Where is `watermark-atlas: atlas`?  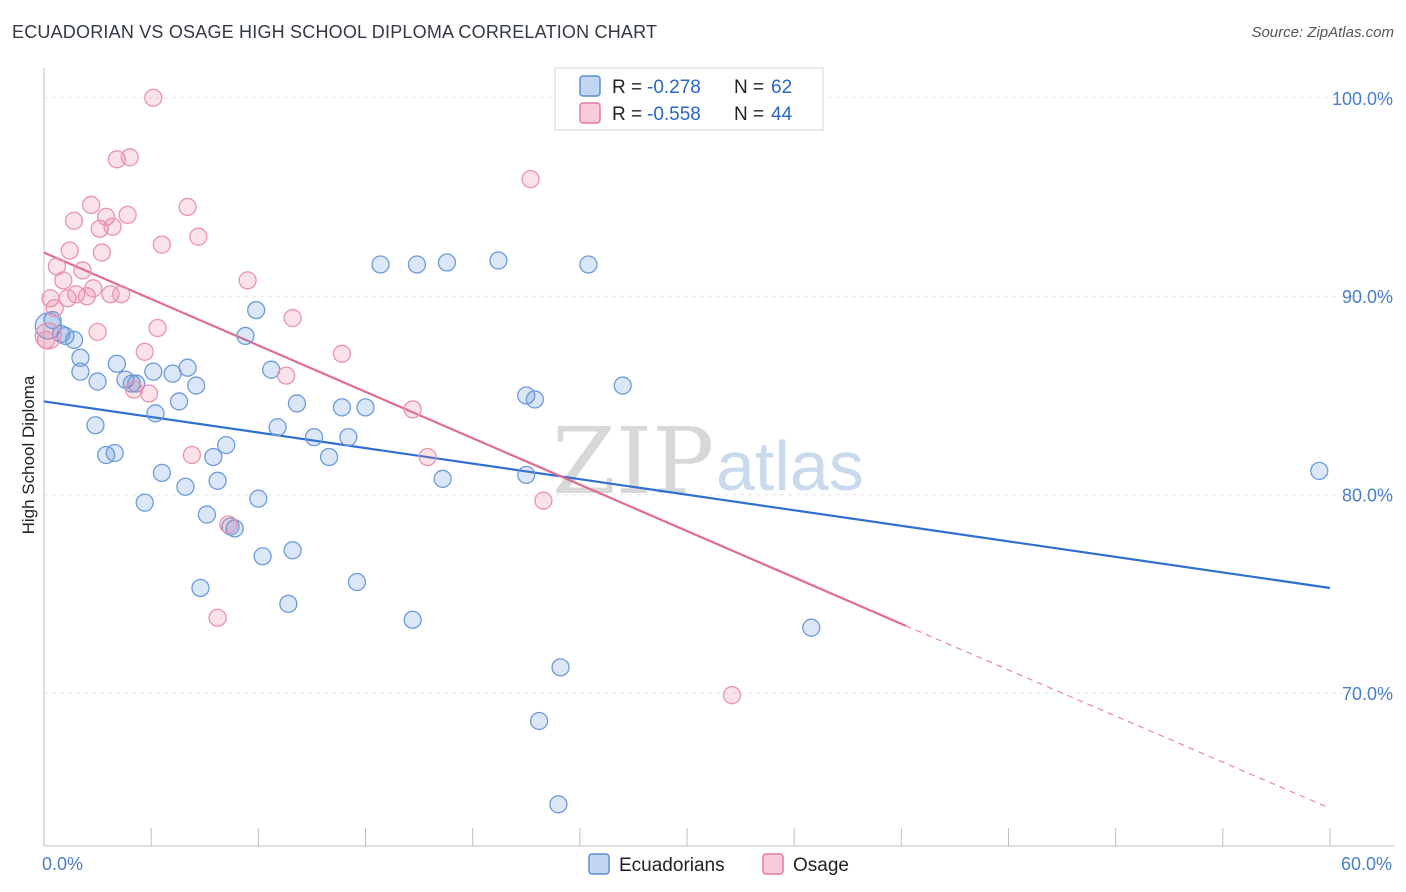 watermark-atlas: atlas is located at coordinates (790, 466).